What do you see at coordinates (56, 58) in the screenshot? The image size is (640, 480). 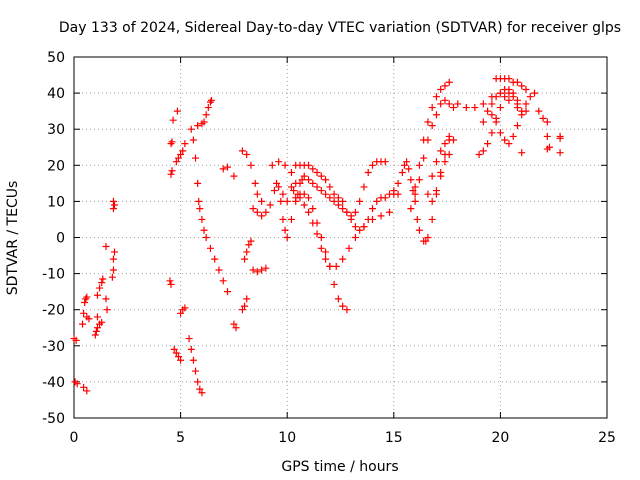 I see `y-tick-label: 50` at bounding box center [56, 58].